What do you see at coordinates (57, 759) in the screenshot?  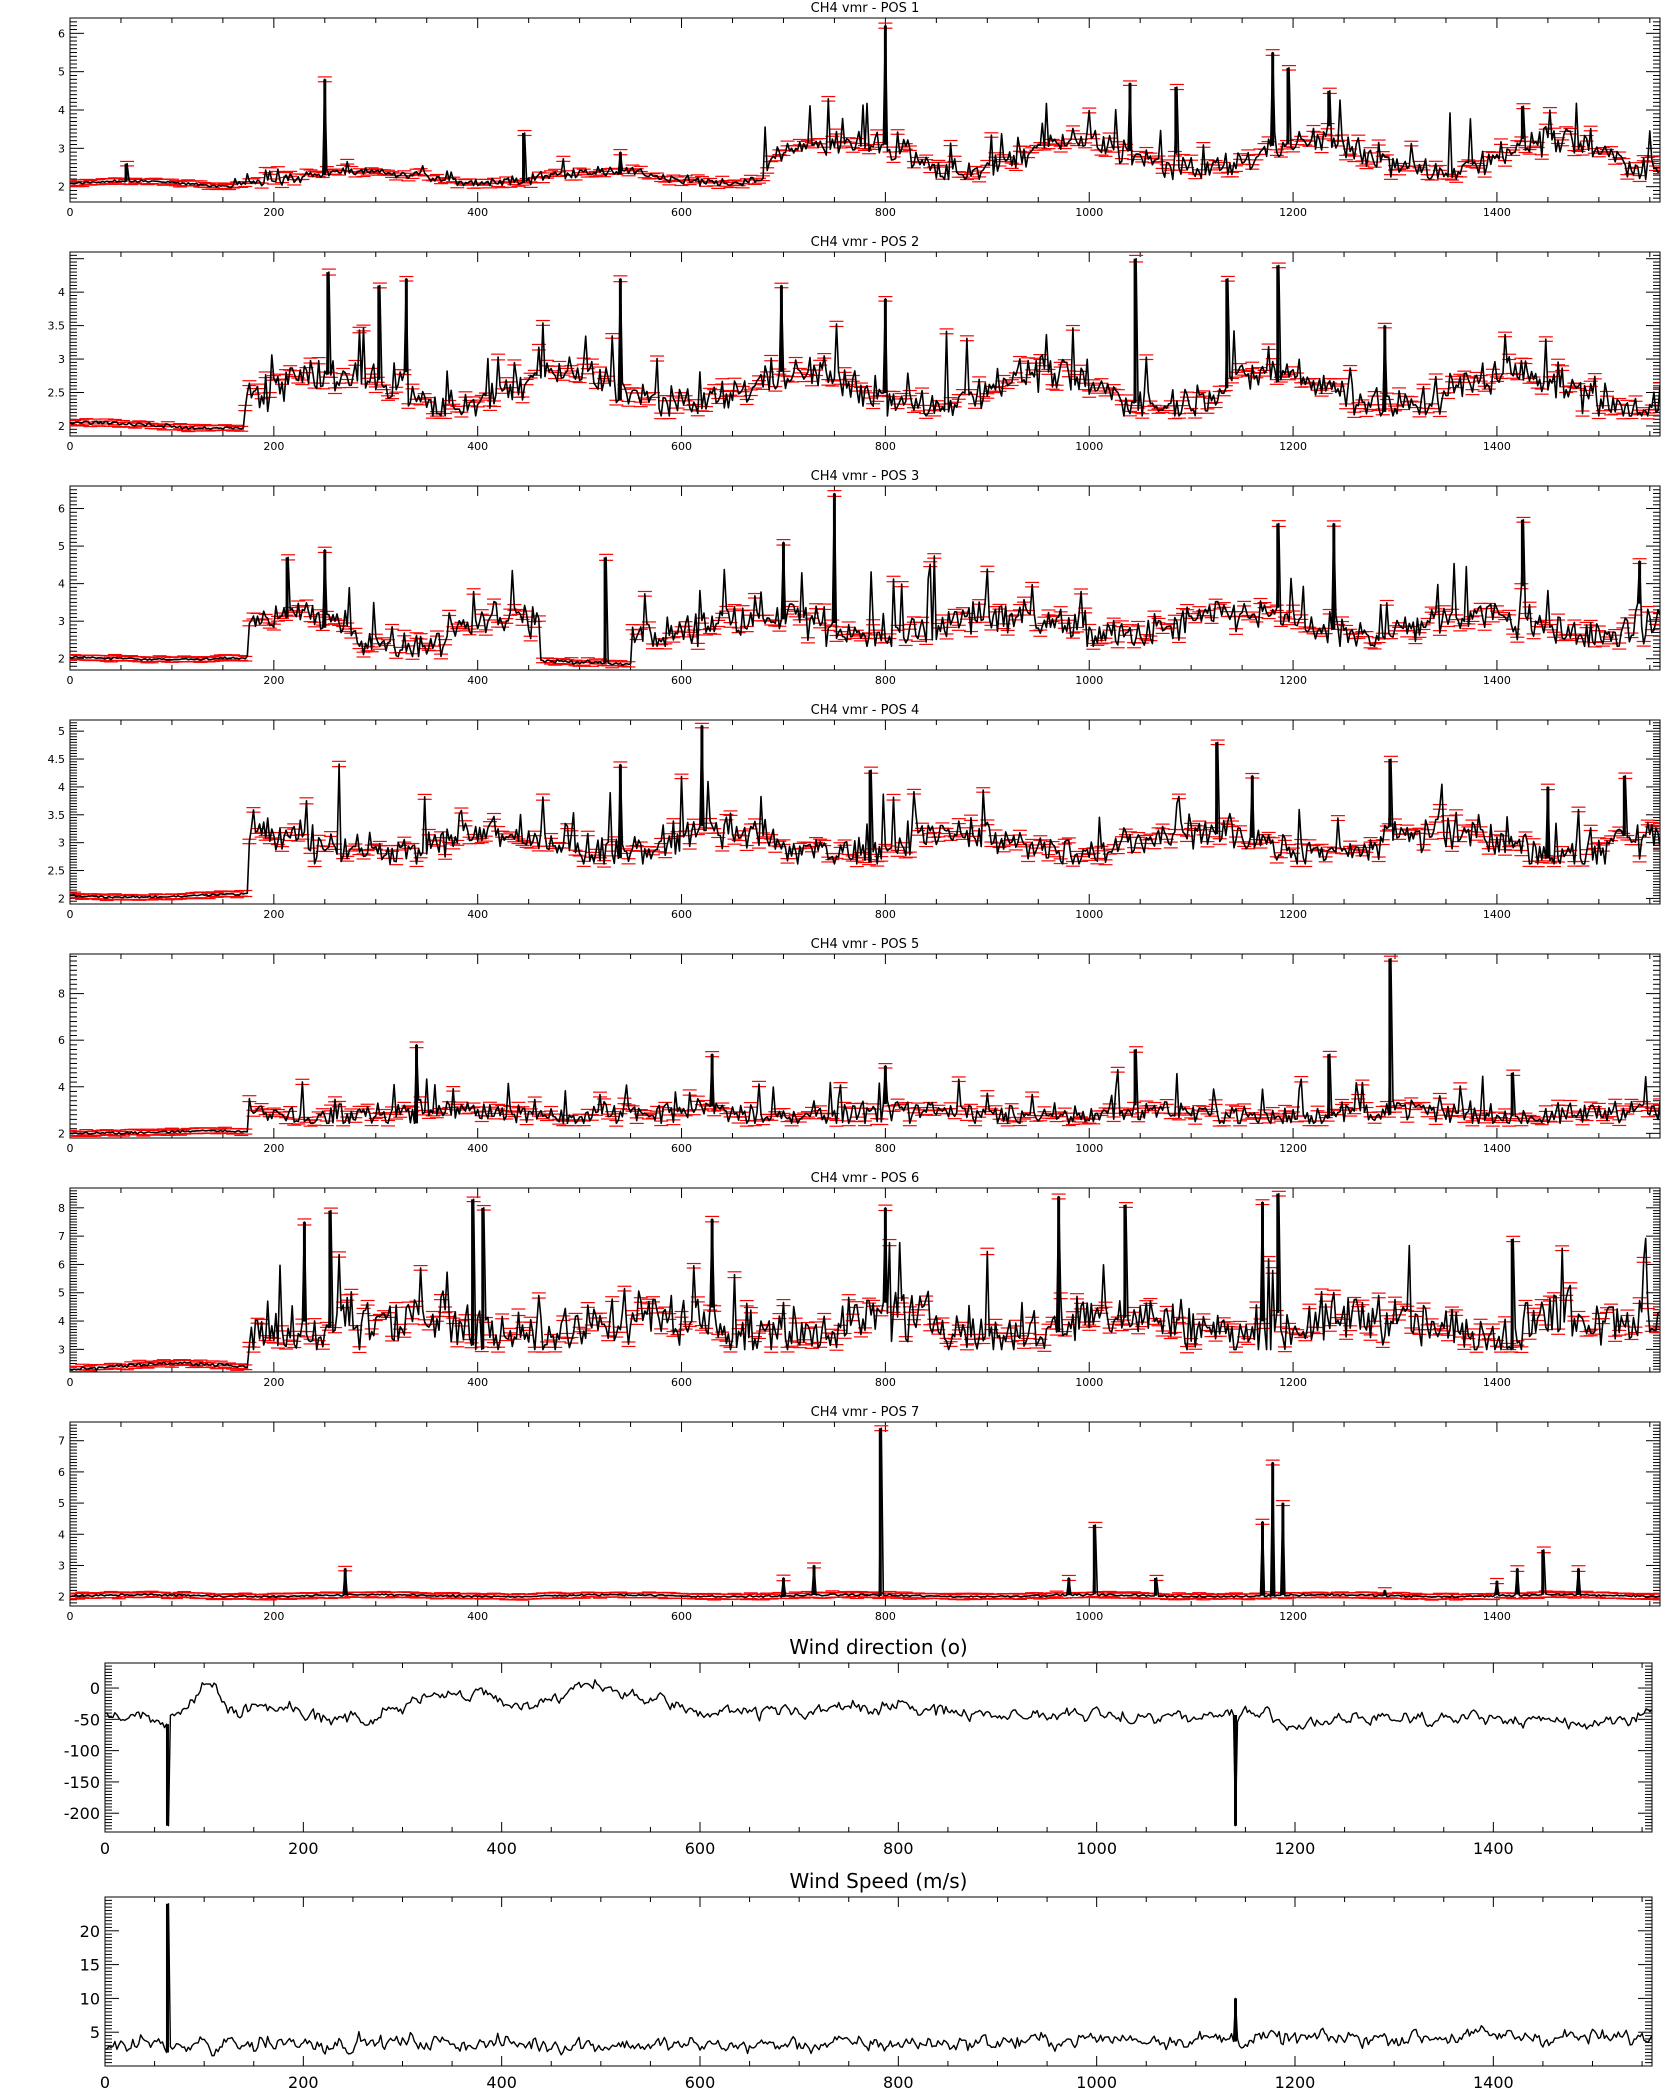 I see `y-tick-label: 4.5` at bounding box center [57, 759].